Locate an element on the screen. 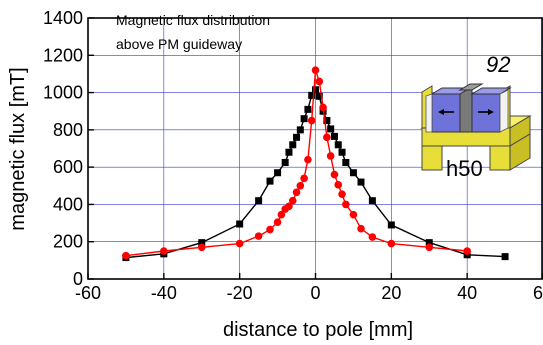  guideway-inset: 92 h50 is located at coordinates (476, 116).